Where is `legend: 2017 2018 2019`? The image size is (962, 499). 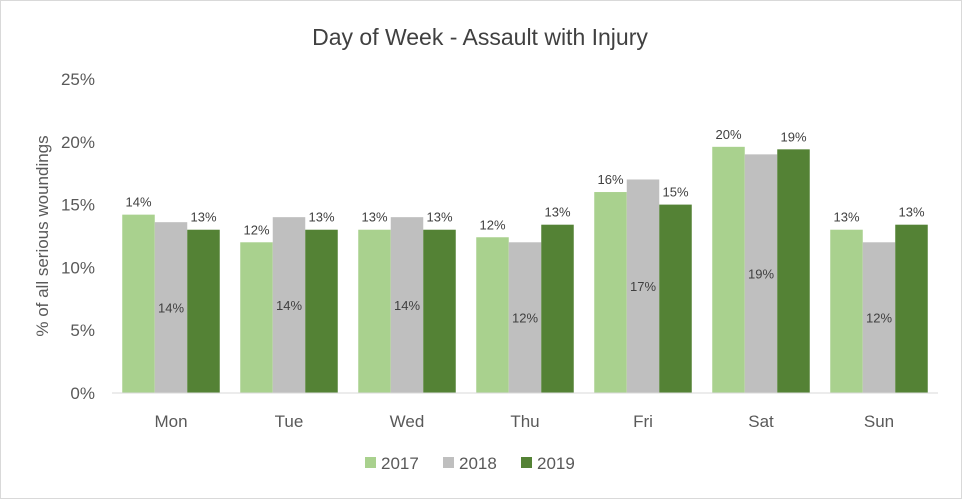 legend: 2017 2018 2019 is located at coordinates (470, 463).